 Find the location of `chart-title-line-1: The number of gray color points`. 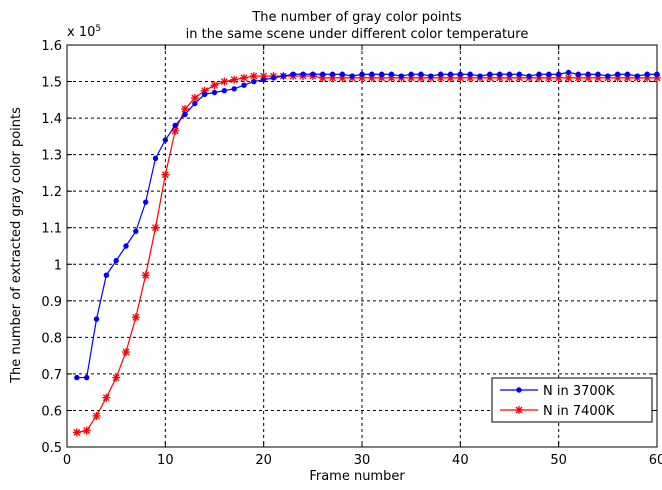

chart-title-line-1: The number of gray color points is located at coordinates (356, 17).